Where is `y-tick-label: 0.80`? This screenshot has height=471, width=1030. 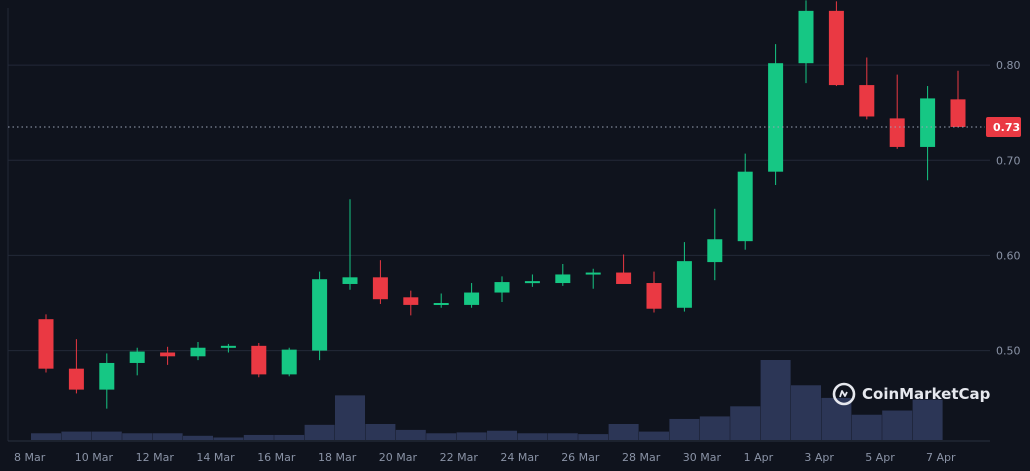
y-tick-label: 0.80 is located at coordinates (1008, 65).